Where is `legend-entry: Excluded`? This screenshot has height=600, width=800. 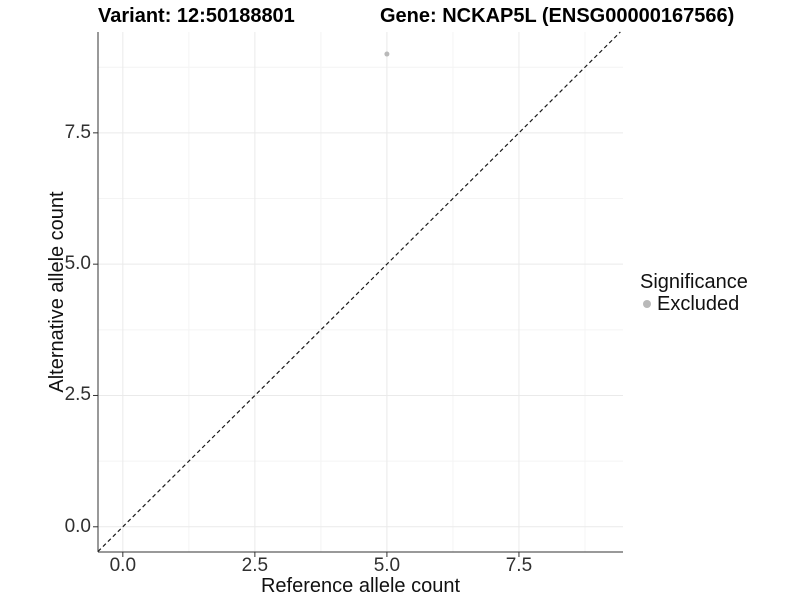 legend-entry: Excluded is located at coordinates (694, 304).